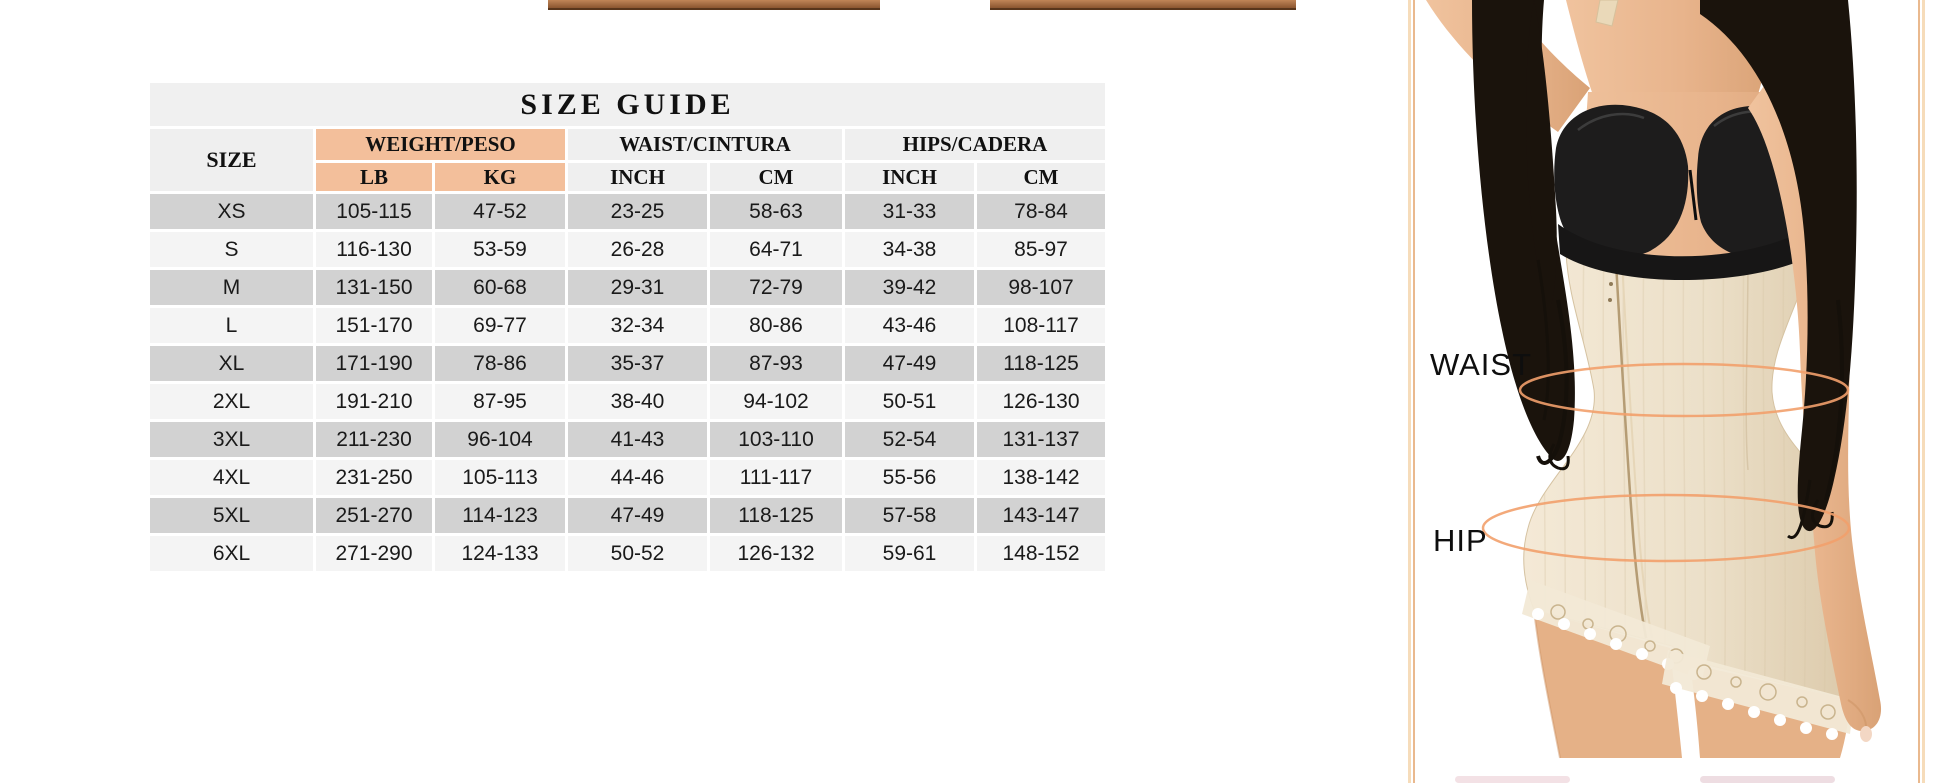  Describe the element at coordinates (1512, 779) in the screenshot. I see `cropped-lace-remnant` at that location.